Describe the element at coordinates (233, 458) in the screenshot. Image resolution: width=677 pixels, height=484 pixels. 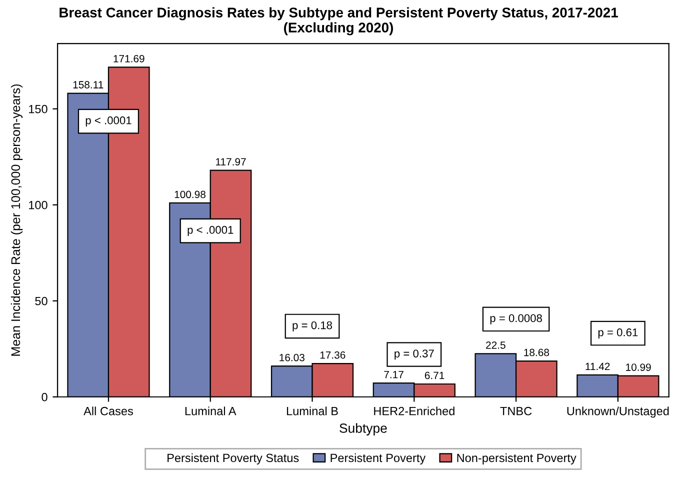
I see `legend-title: Persistent Poverty Status` at that location.